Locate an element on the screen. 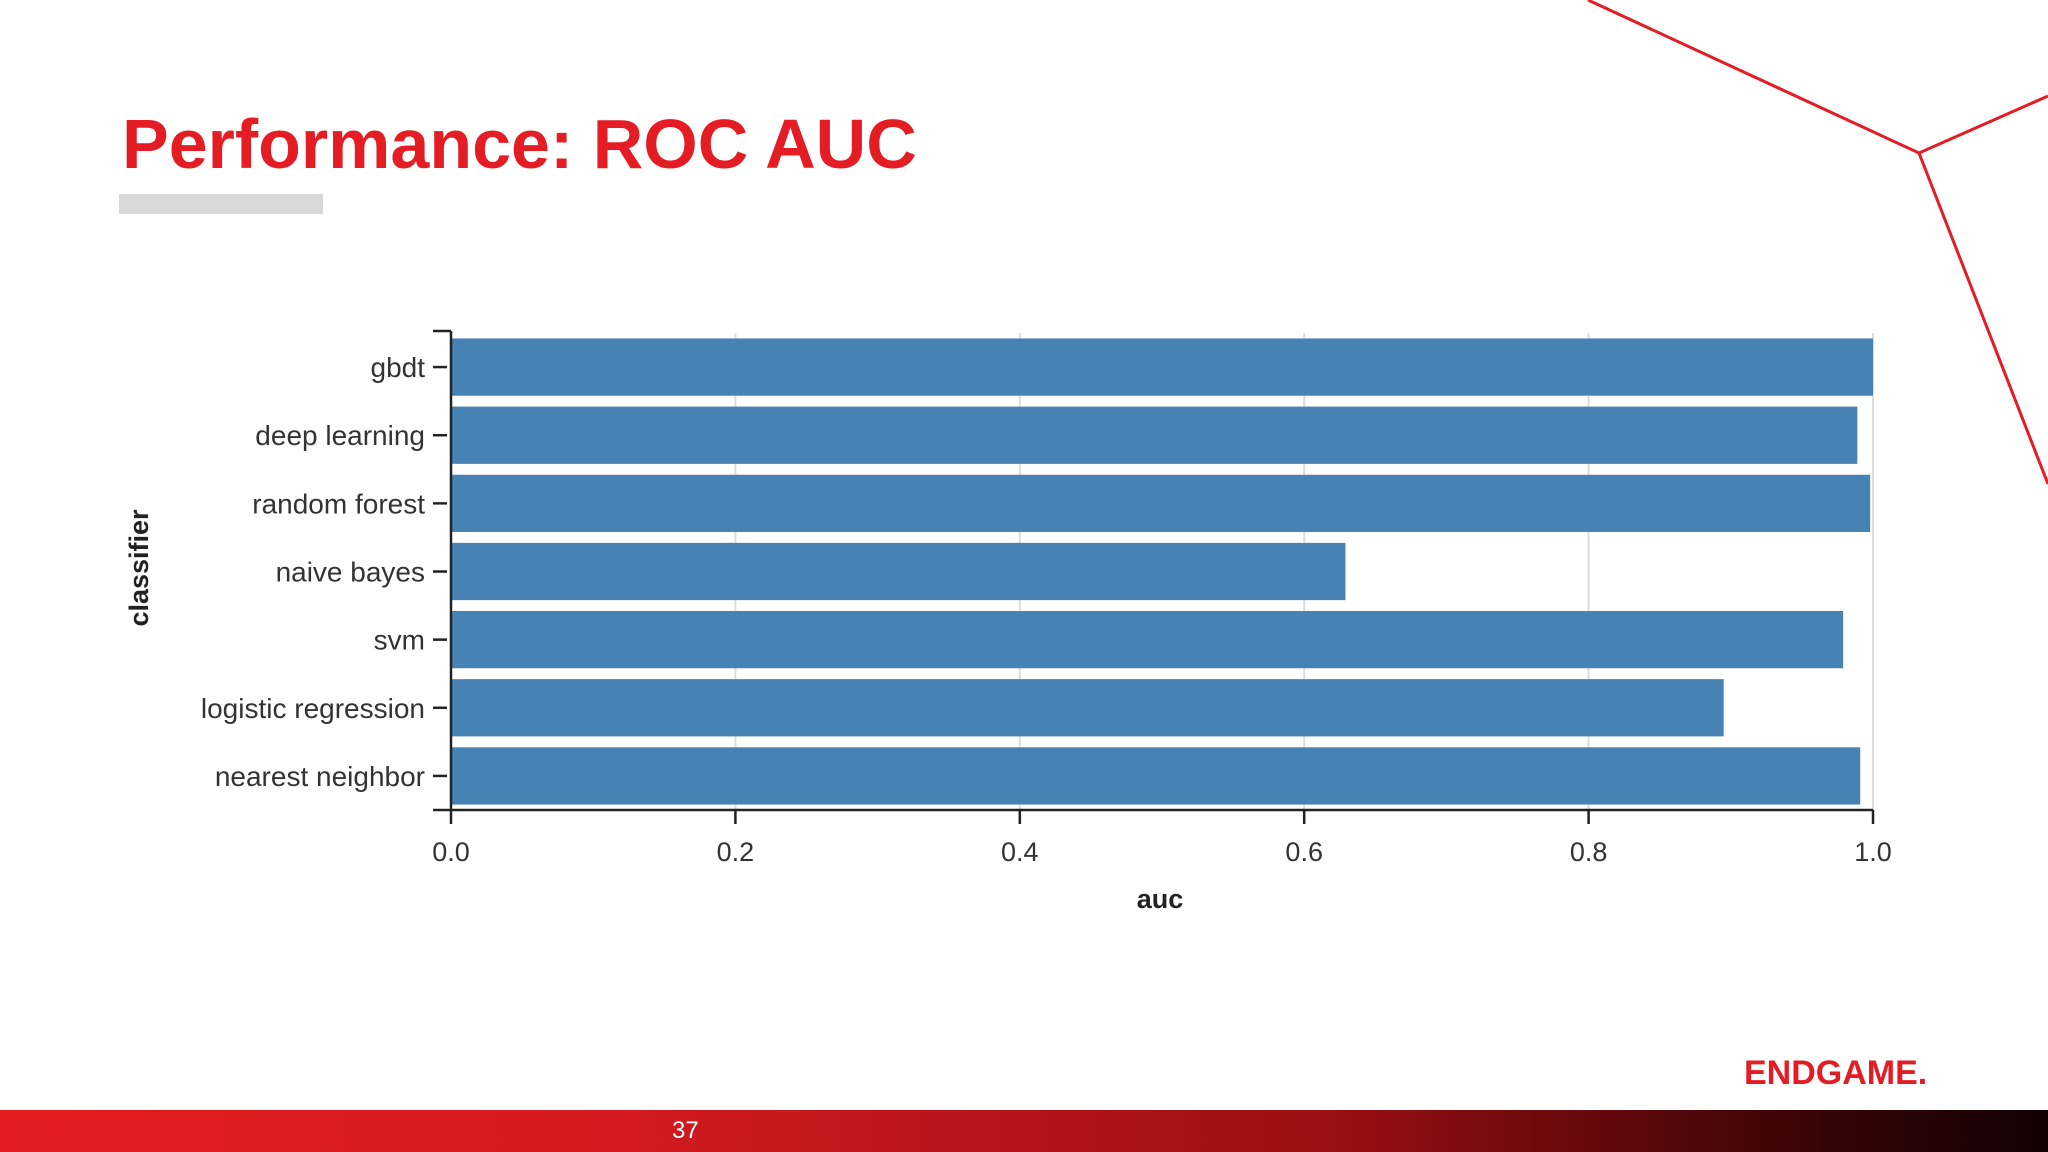  y-axis-label: classifier is located at coordinates (139, 568).